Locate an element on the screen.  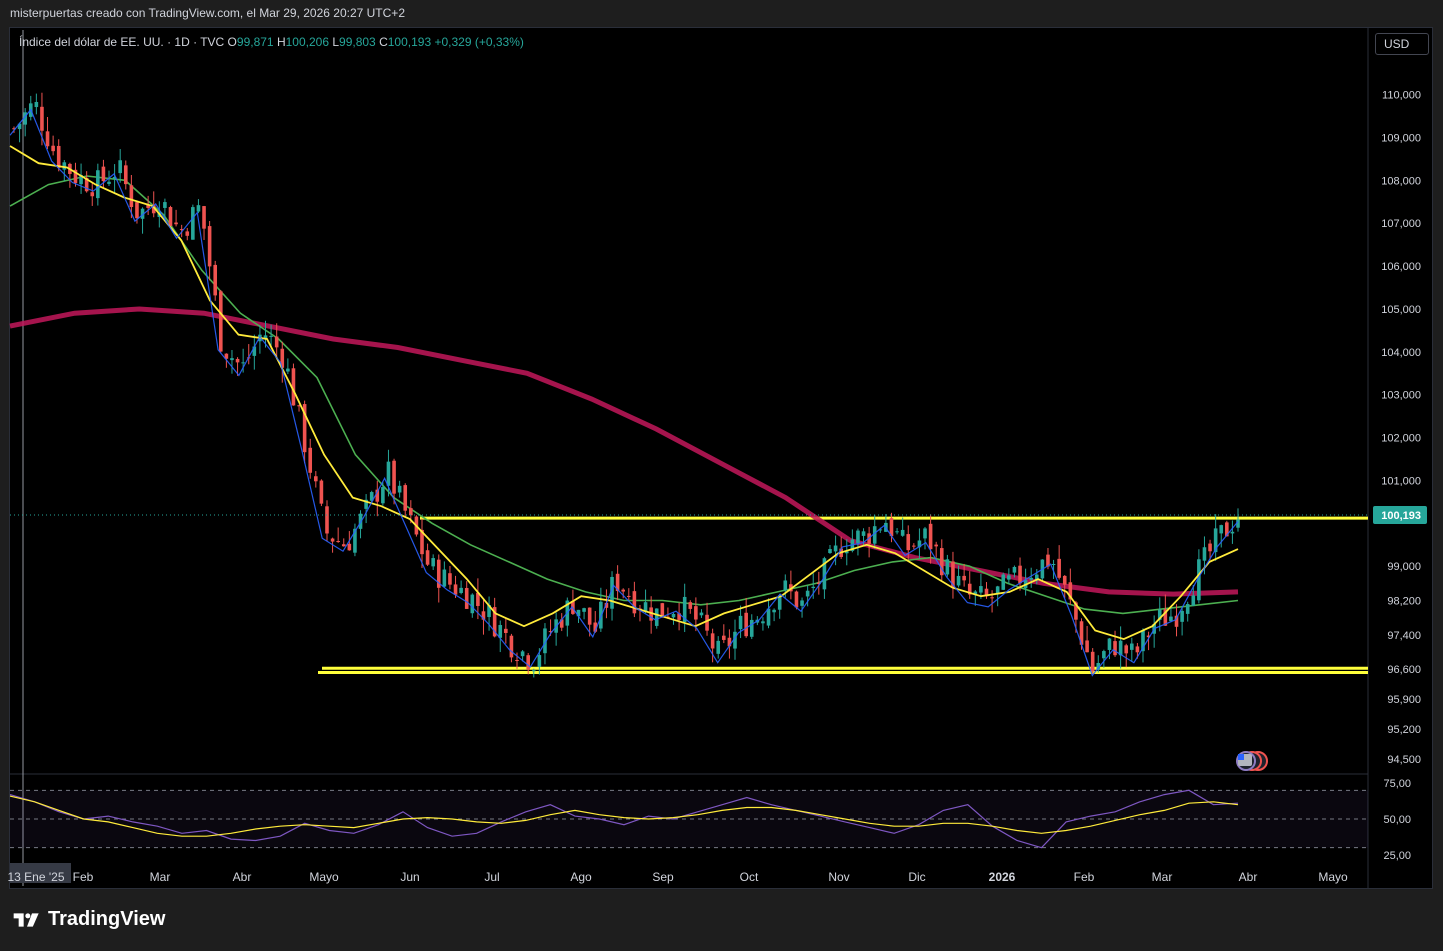
x-tick-label: Jul is located at coordinates (491, 877).